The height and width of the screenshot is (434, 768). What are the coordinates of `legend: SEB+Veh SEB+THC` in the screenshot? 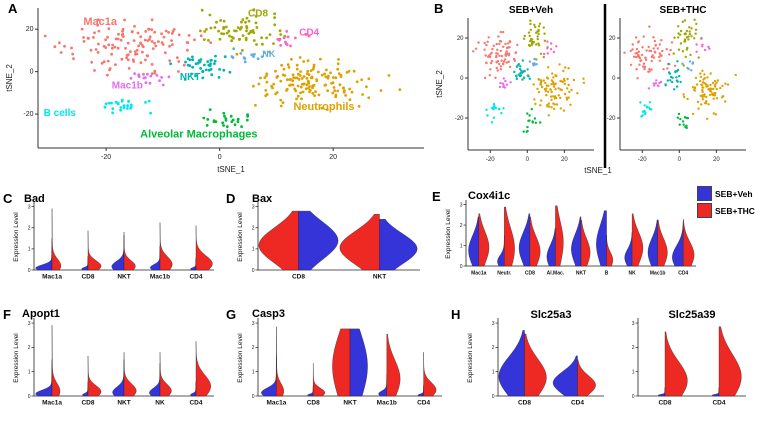 It's located at (732, 203).